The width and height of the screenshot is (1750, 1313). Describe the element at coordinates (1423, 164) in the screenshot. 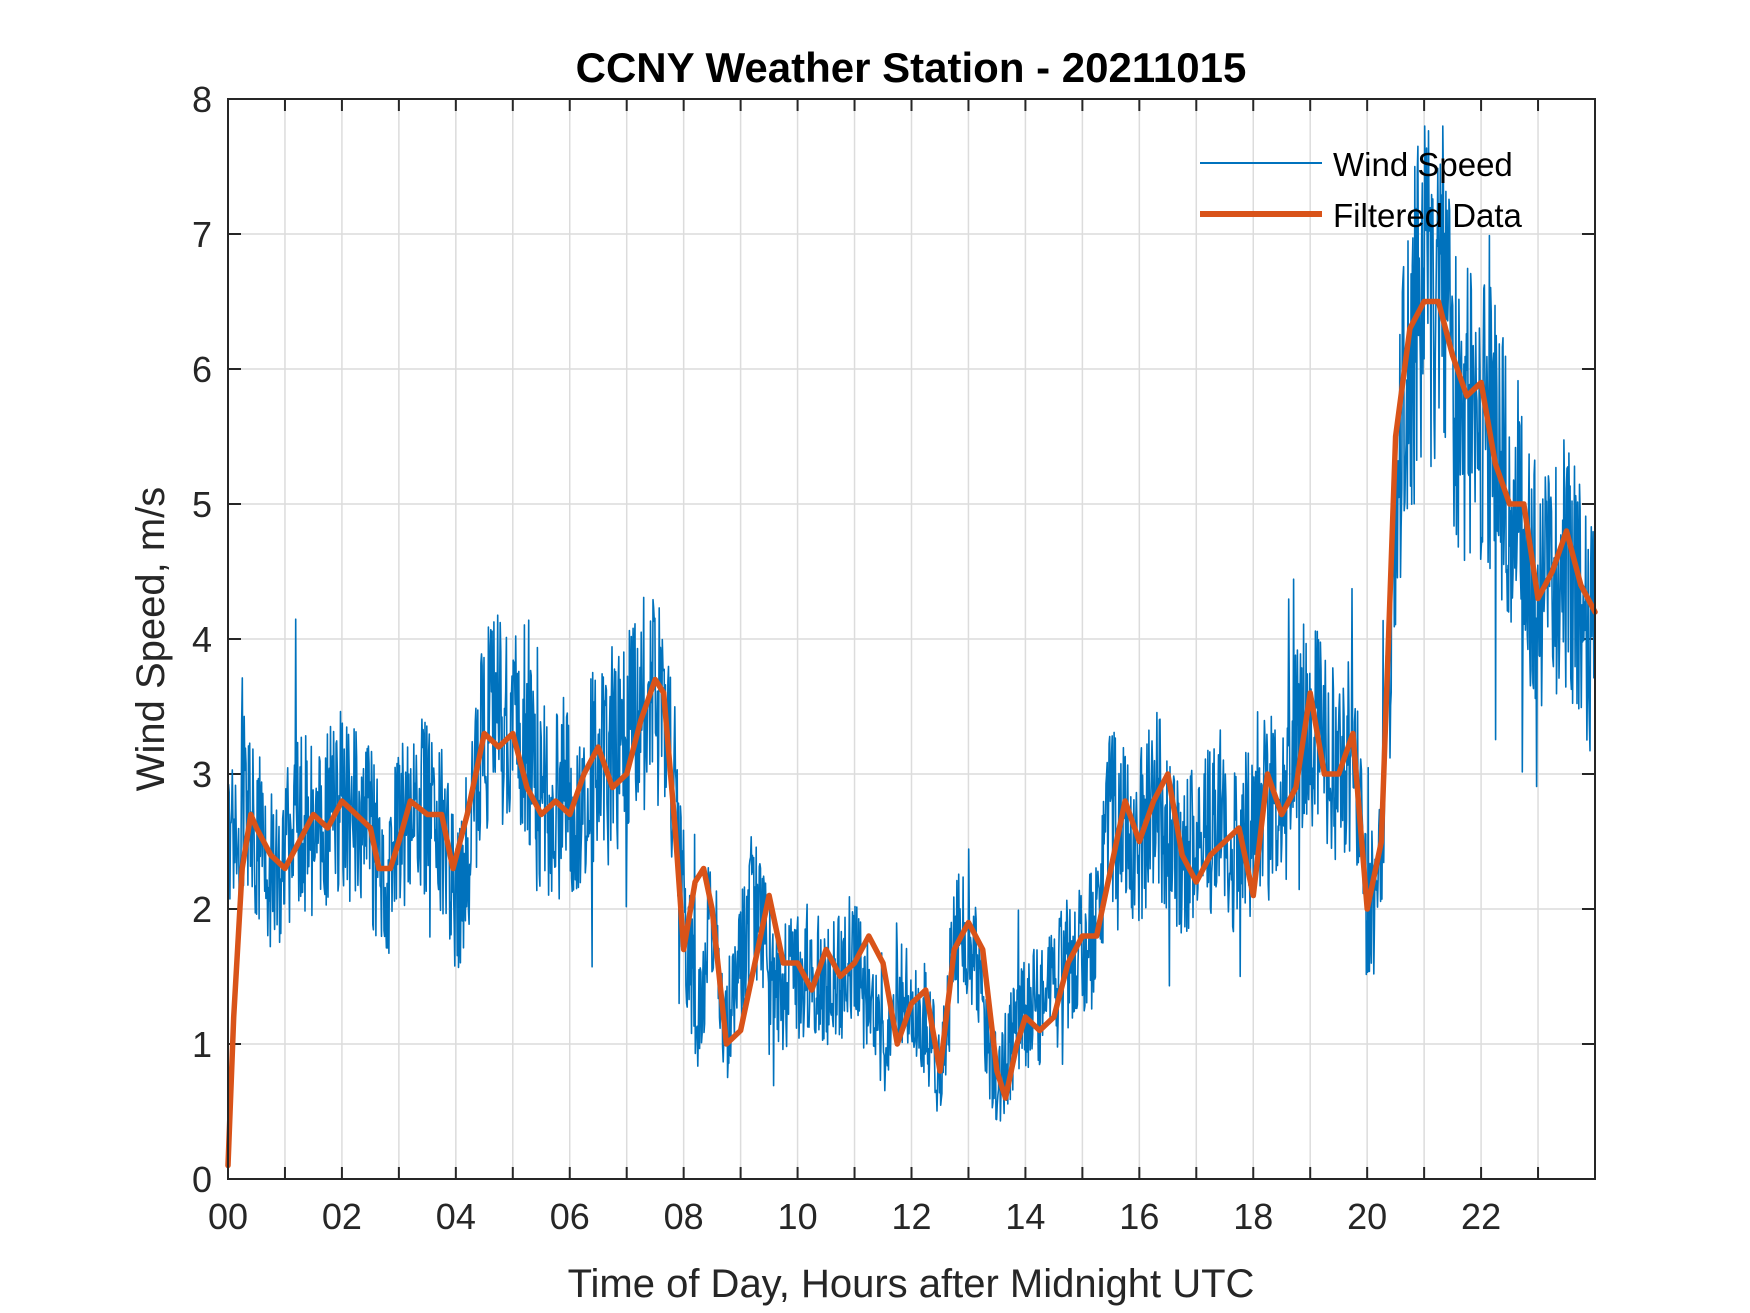

I see `legend-label-wind-speed: Wind Speed` at that location.